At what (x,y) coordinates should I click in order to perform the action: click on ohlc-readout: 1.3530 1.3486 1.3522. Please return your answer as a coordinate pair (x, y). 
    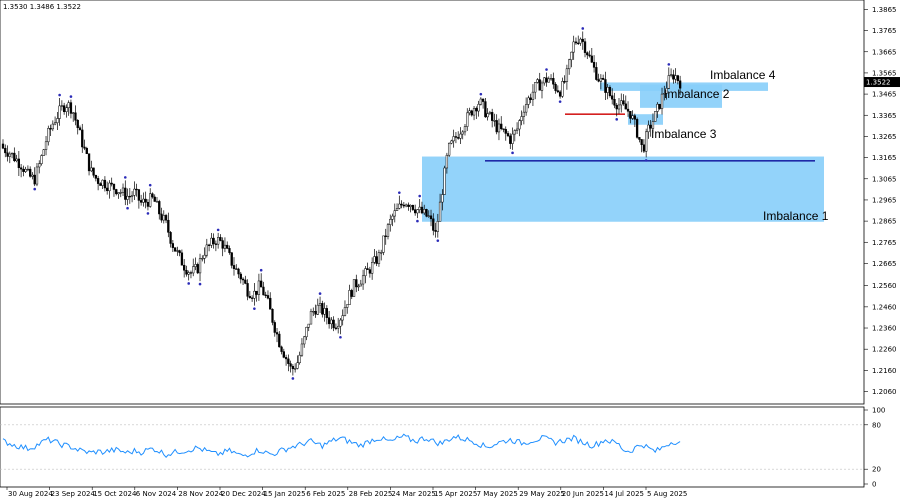
    Looking at the image, I should click on (42, 7).